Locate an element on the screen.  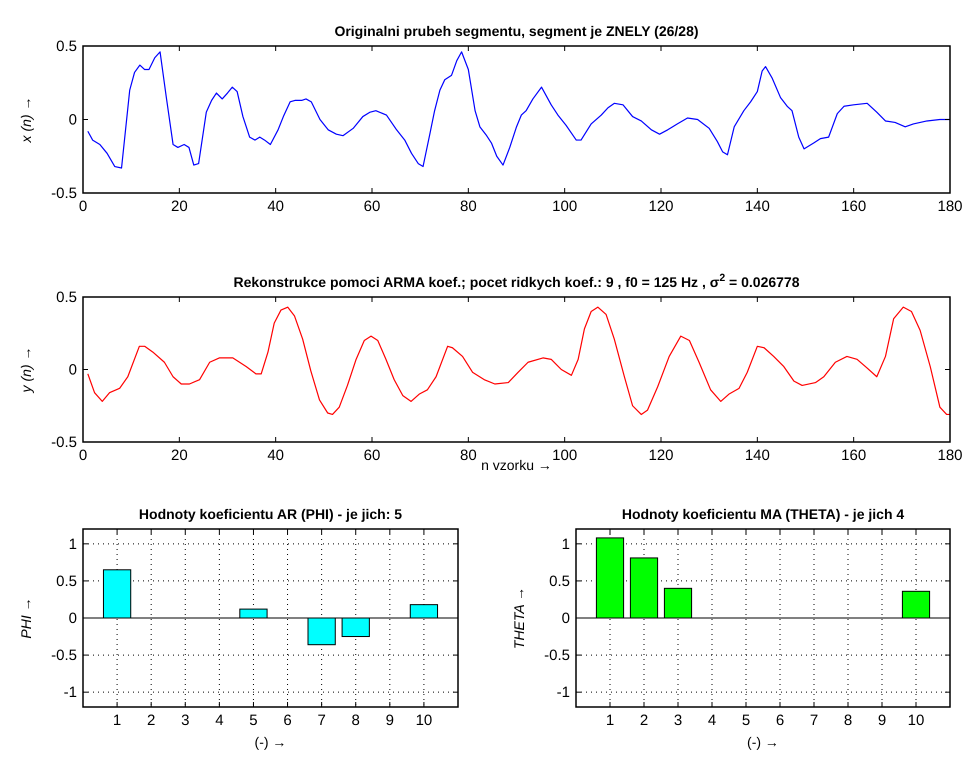
y-axis-title: y (n) → is located at coordinates (26, 370).